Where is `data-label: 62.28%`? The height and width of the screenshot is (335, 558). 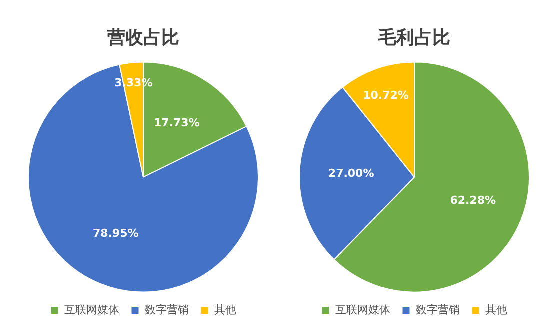
data-label: 62.28% is located at coordinates (473, 200).